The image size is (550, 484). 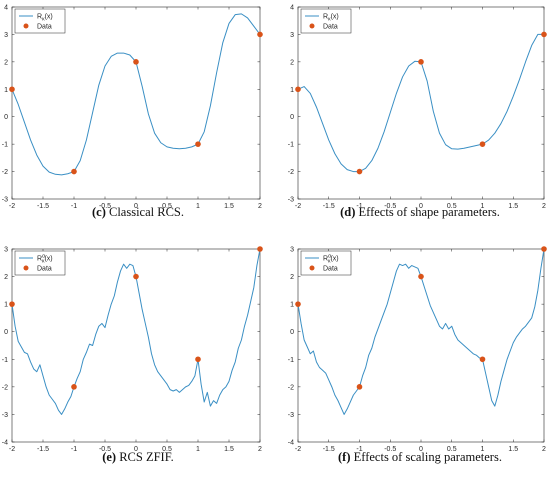 I want to click on panel-caption: (e) RCS ZFIF., so click(x=138, y=457).